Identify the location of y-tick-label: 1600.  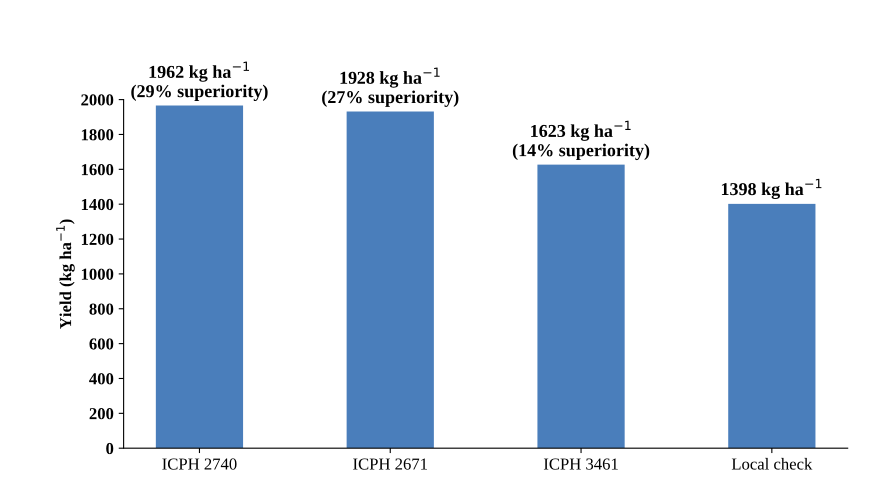
(98, 170).